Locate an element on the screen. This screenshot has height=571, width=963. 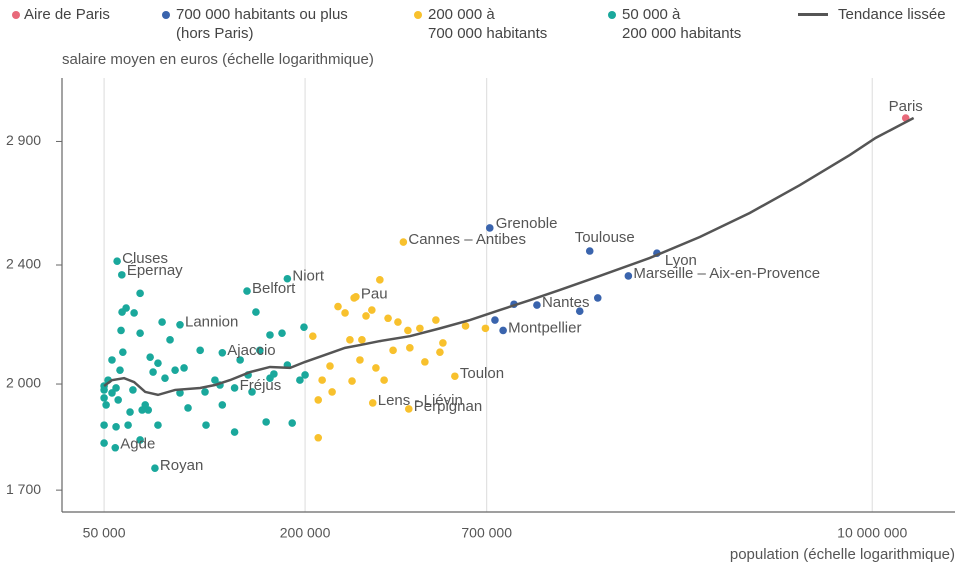
legend-label: Tendance lissée is located at coordinates (892, 14).